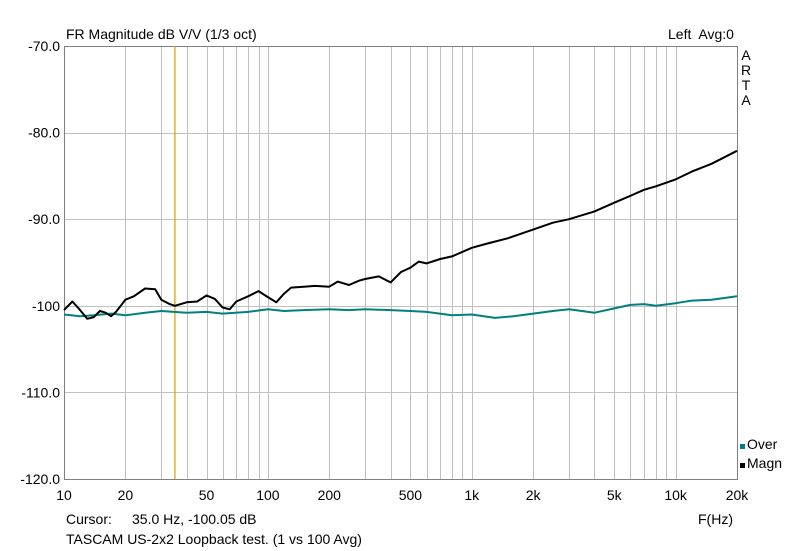  Describe the element at coordinates (44, 46) in the screenshot. I see `y-tick-label: -70.0` at that location.